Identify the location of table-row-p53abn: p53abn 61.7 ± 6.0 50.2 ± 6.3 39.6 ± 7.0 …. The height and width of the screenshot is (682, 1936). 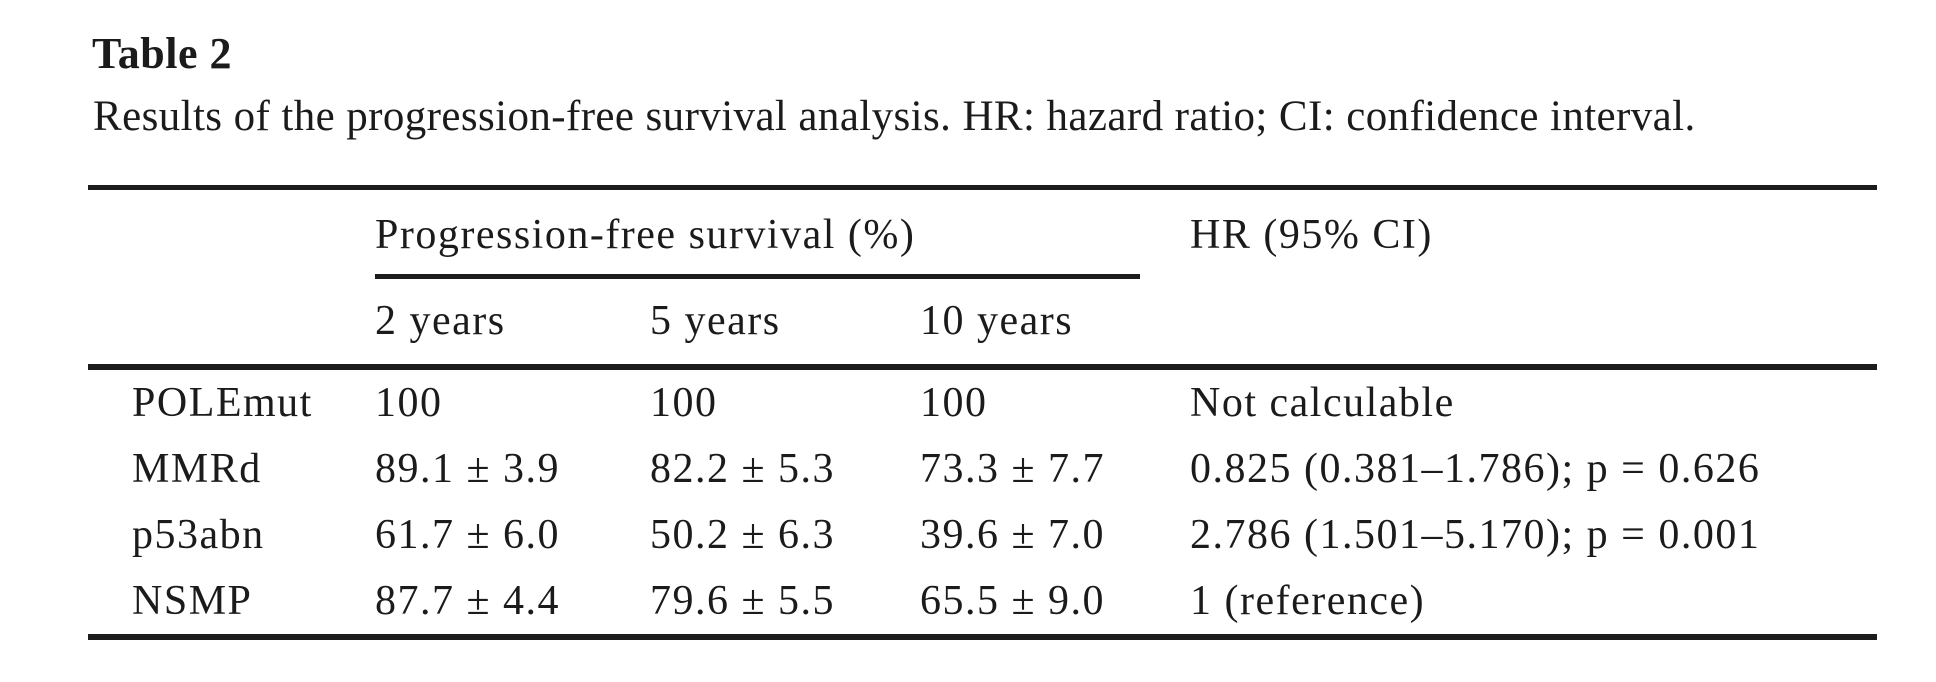
(982, 535).